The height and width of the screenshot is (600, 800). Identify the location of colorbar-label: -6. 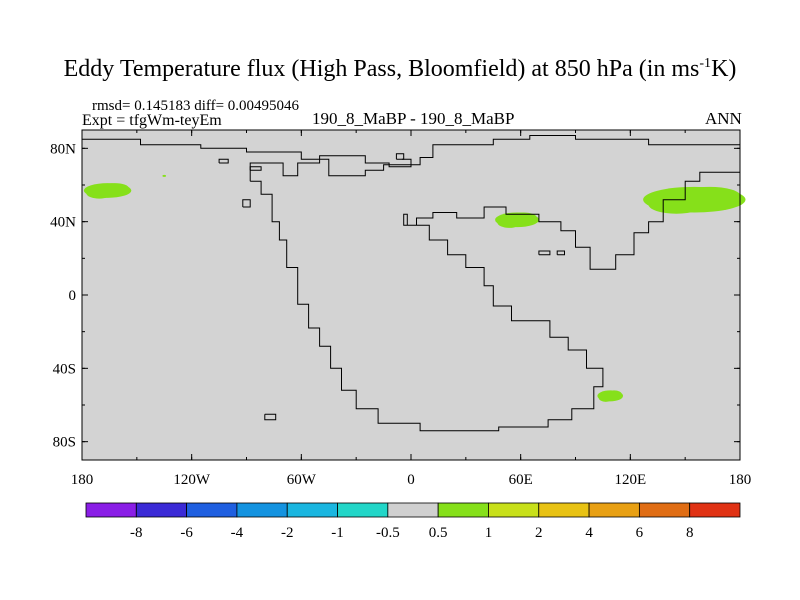
(186, 533).